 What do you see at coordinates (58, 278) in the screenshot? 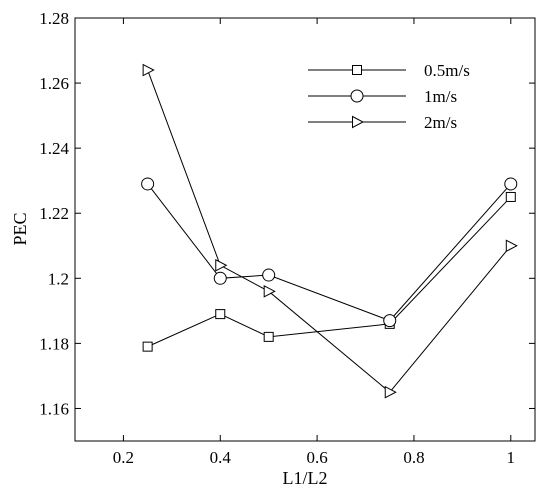
I see `y-tick-label: 1.2` at bounding box center [58, 278].